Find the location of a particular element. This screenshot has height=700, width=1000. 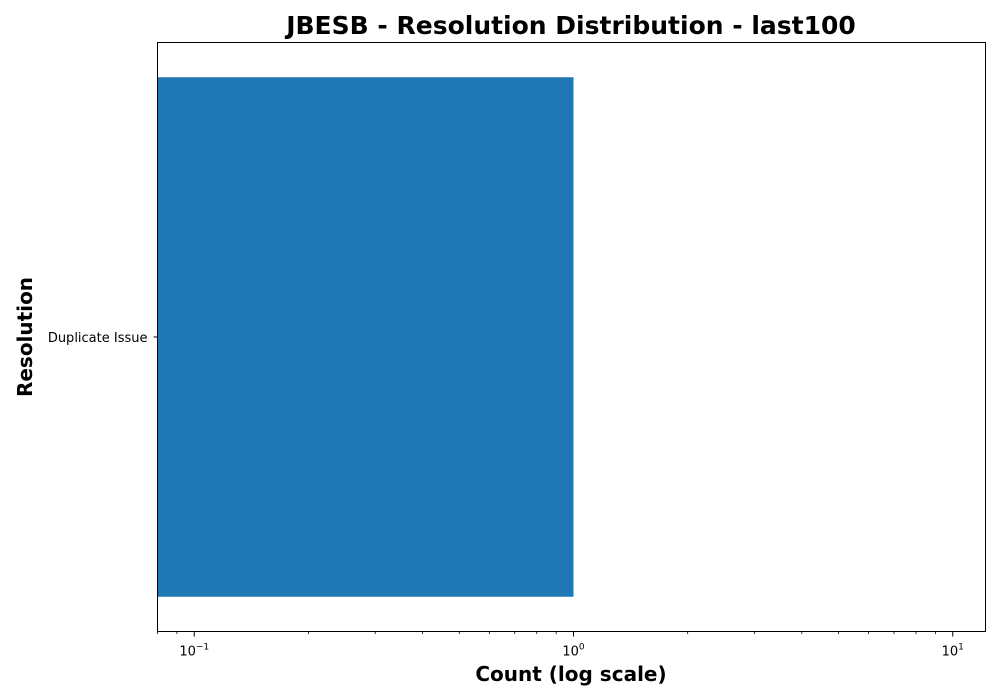

x-tick-label: 10⁰ is located at coordinates (573, 651).